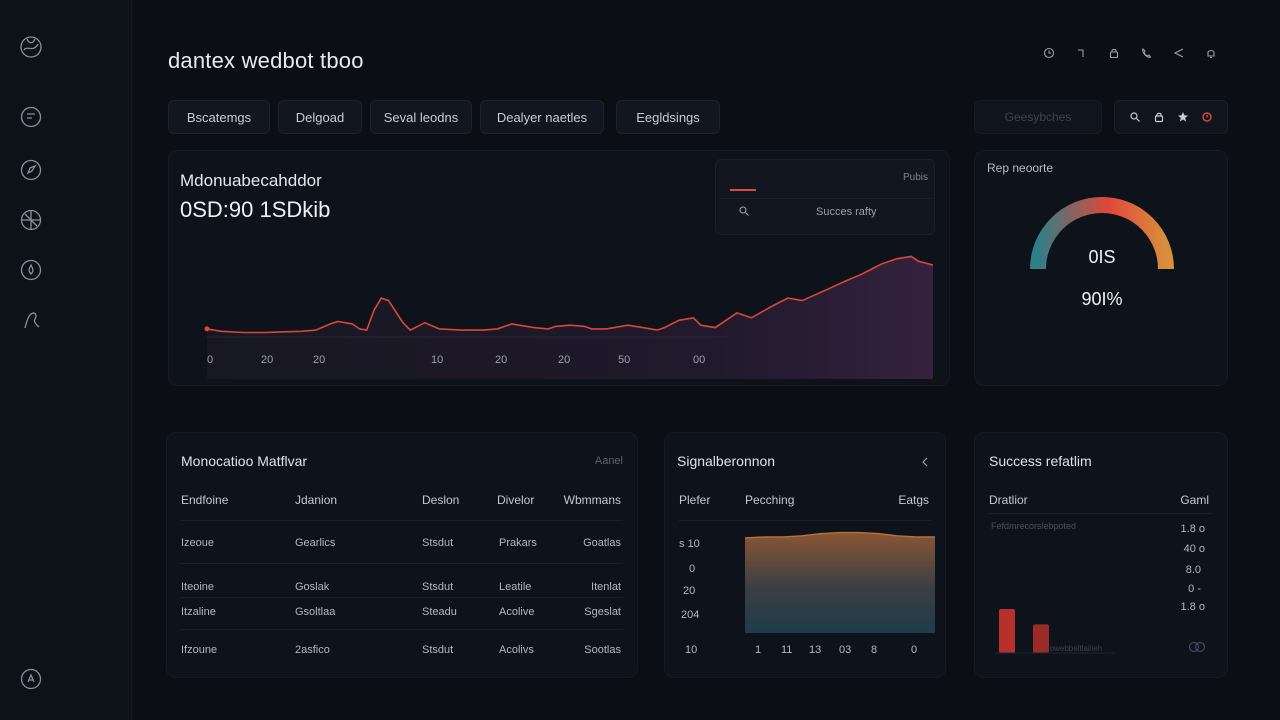 This screenshot has height=720, width=1280. Describe the element at coordinates (1081, 53) in the screenshot. I see `pin-icon` at that location.